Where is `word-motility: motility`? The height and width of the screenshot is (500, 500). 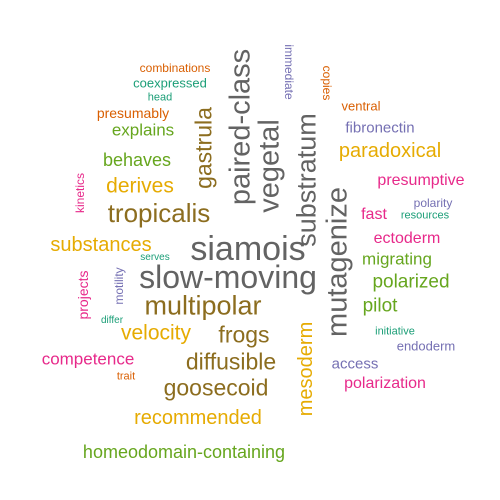 word-motility: motility is located at coordinates (119, 286).